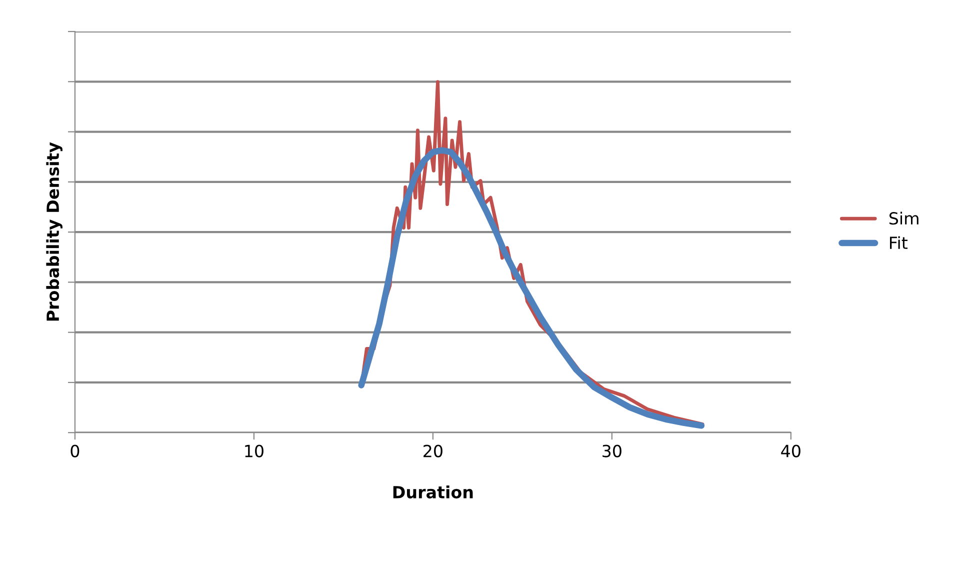  Describe the element at coordinates (54, 231) in the screenshot. I see `y-axis-title: Probability Density` at that location.